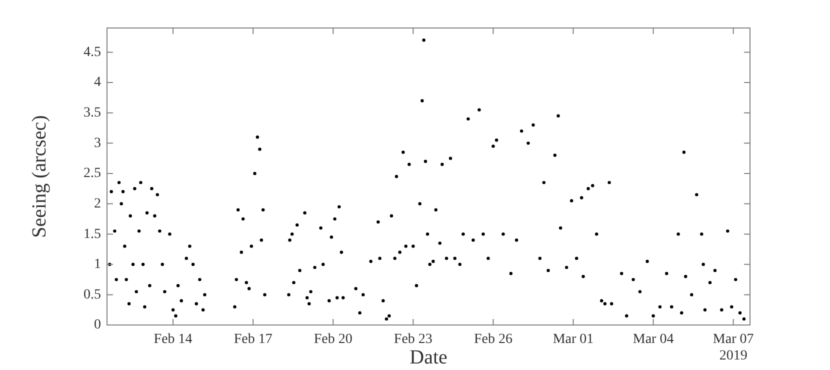 The height and width of the screenshot is (370, 830). What do you see at coordinates (97, 264) in the screenshot?
I see `y-tick-label: 1` at bounding box center [97, 264].